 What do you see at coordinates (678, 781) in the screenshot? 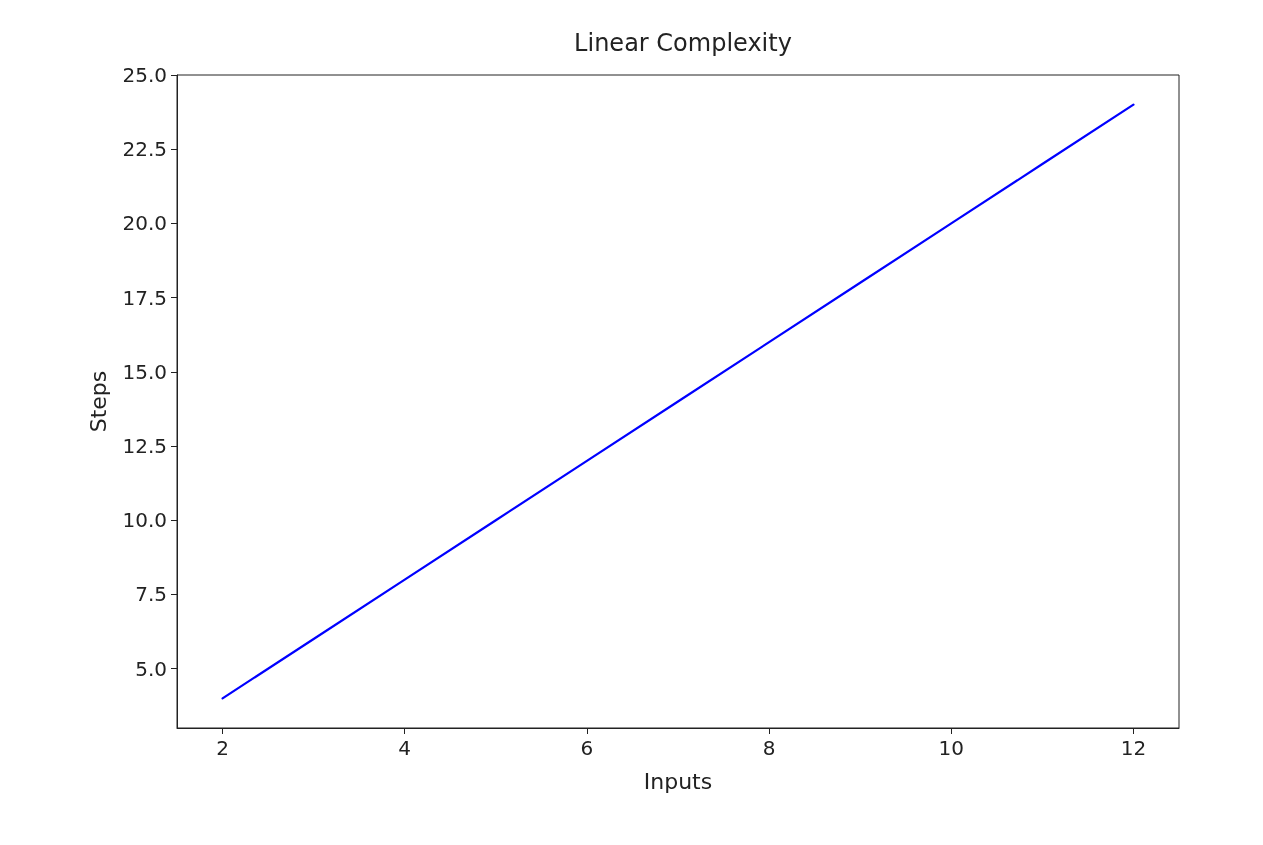
I see `x-axis-title: Inputs` at bounding box center [678, 781].